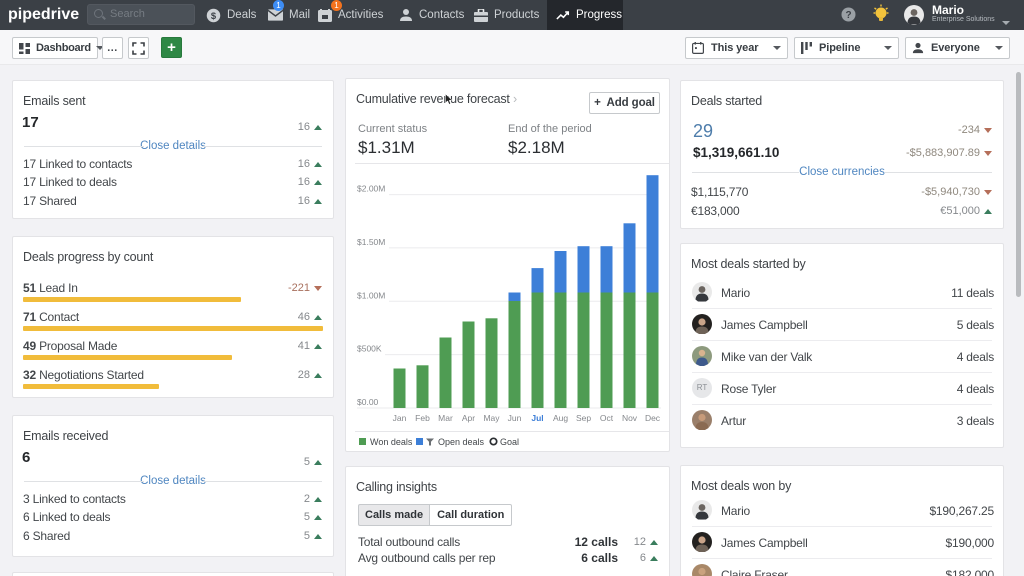 This screenshot has height=576, width=1024. I want to click on svg-text: Oct, so click(607, 418).